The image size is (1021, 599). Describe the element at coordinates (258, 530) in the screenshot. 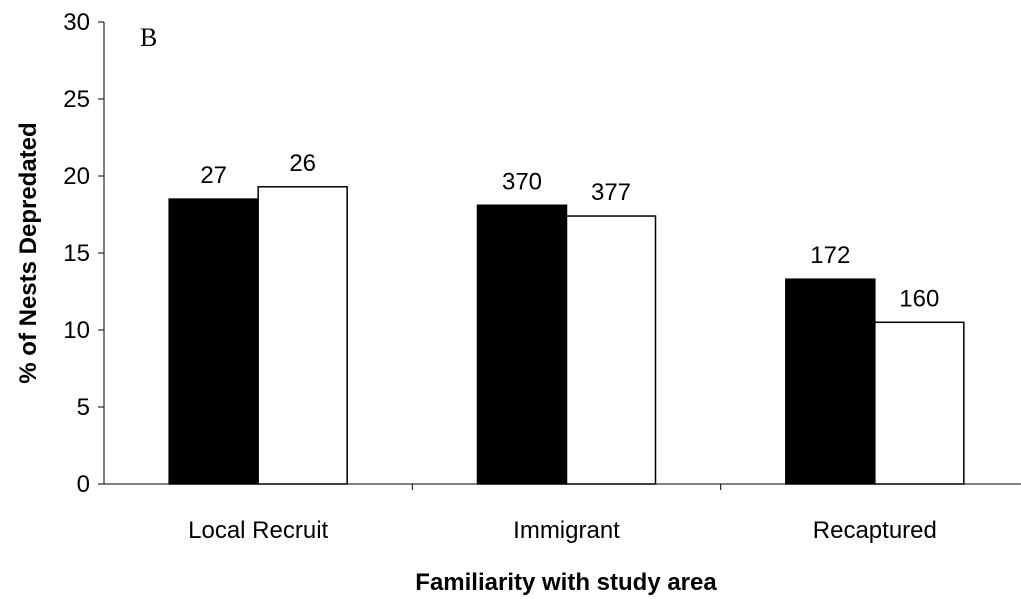

I see `category-label: Local Recruit` at that location.